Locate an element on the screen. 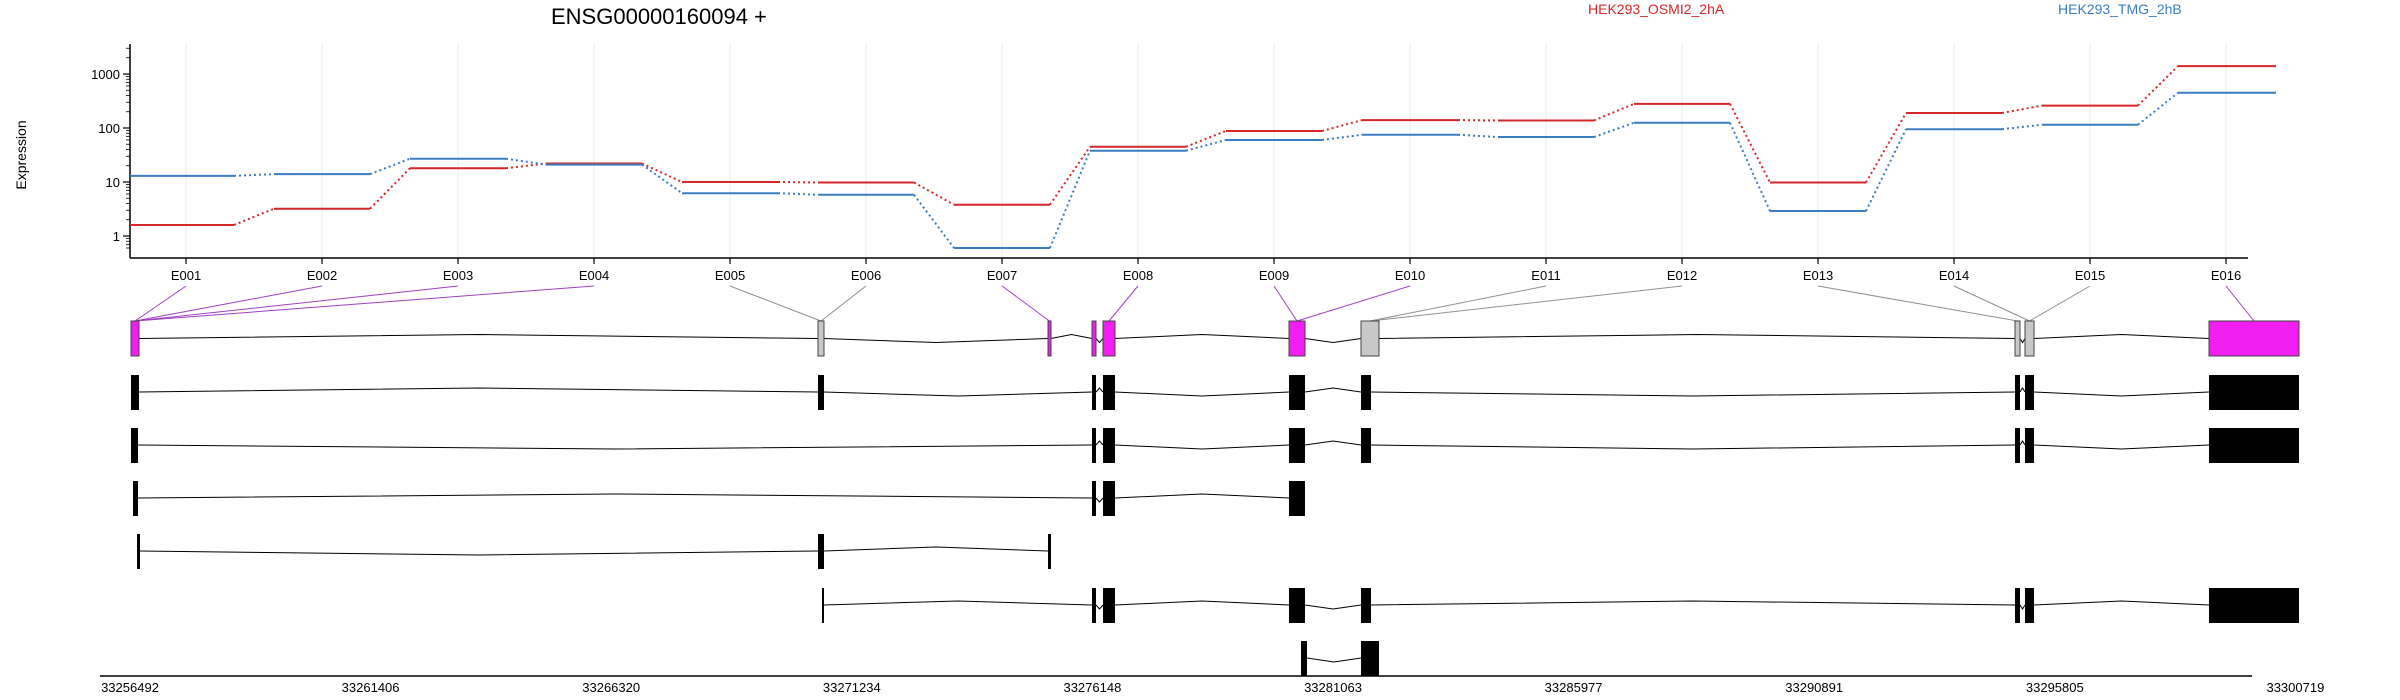 The height and width of the screenshot is (700, 2400). x-tick-label: E011 is located at coordinates (1545, 275).